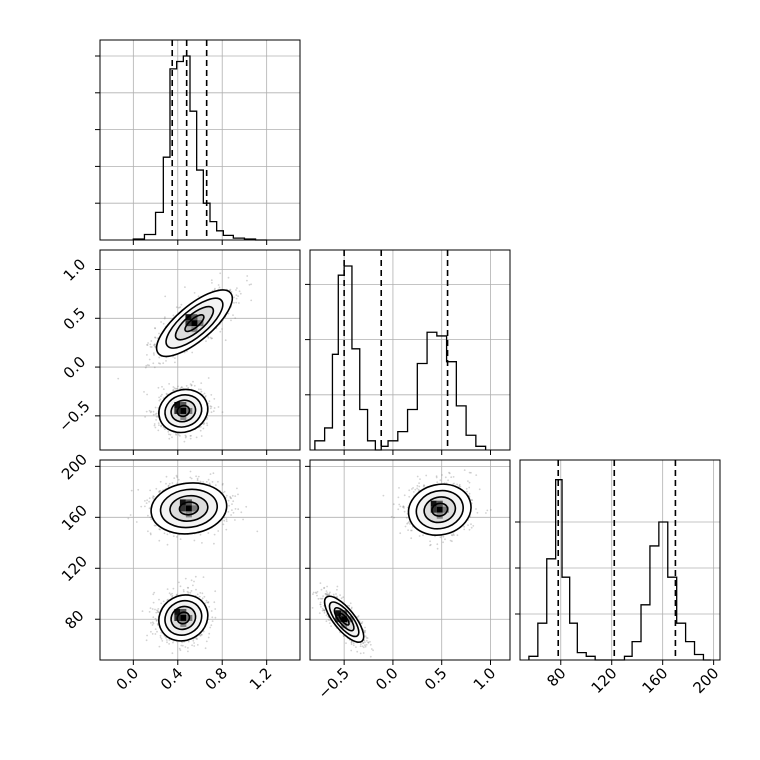 This screenshot has width=760, height=760. I want to click on y-tick-label: 1.0, so click(75, 270).